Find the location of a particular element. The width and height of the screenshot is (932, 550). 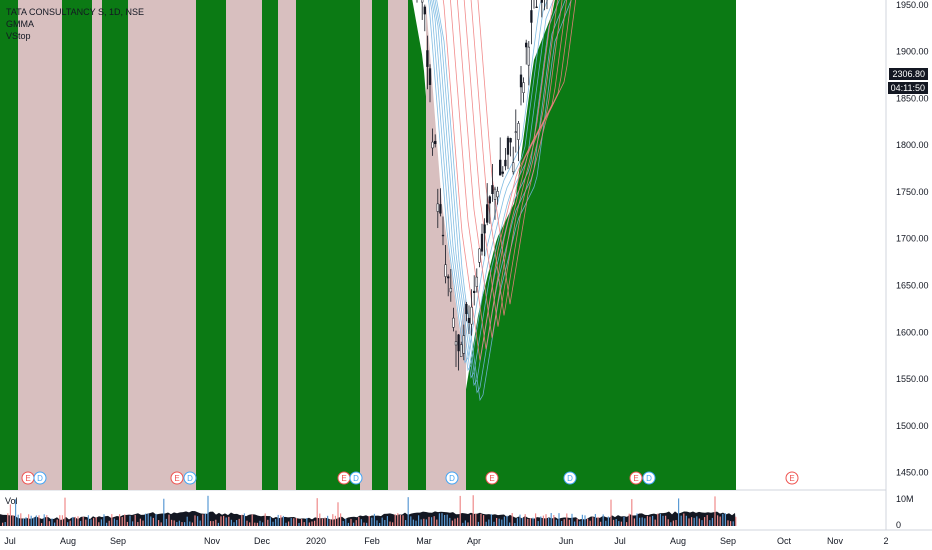

volume-label: Vol is located at coordinates (11, 501).